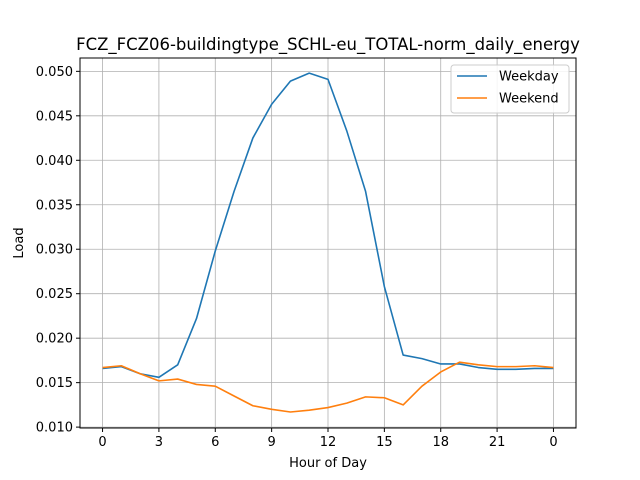 Image resolution: width=640 pixels, height=480 pixels. What do you see at coordinates (215, 442) in the screenshot?
I see `x-tick-label: 6` at bounding box center [215, 442].